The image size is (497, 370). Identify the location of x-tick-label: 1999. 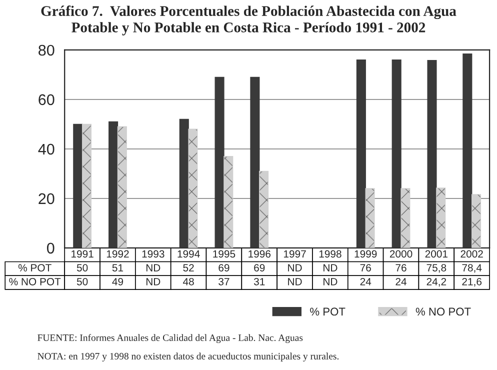
(365, 254).